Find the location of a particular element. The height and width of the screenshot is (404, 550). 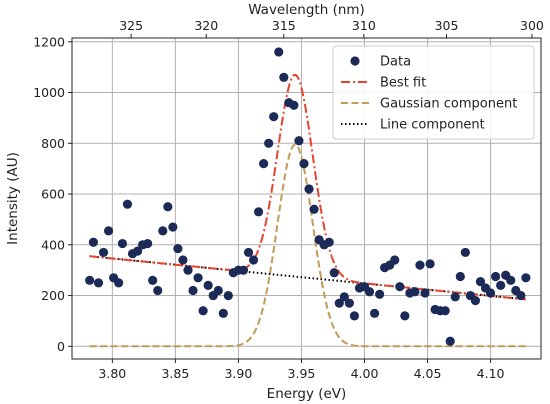

x-axis-title: Energy (eV) is located at coordinates (307, 394).